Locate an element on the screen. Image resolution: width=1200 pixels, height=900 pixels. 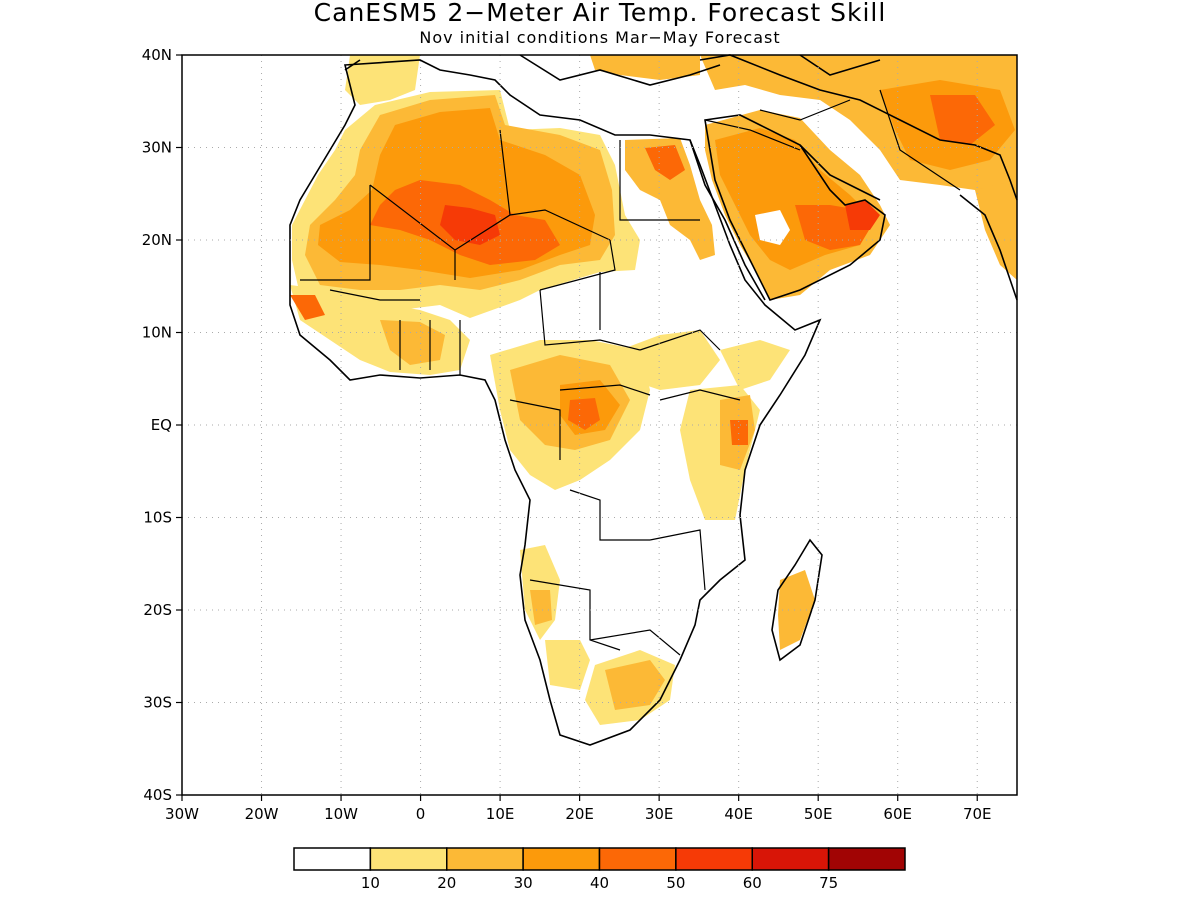
lat-tick-label: 20N is located at coordinates (157, 240).